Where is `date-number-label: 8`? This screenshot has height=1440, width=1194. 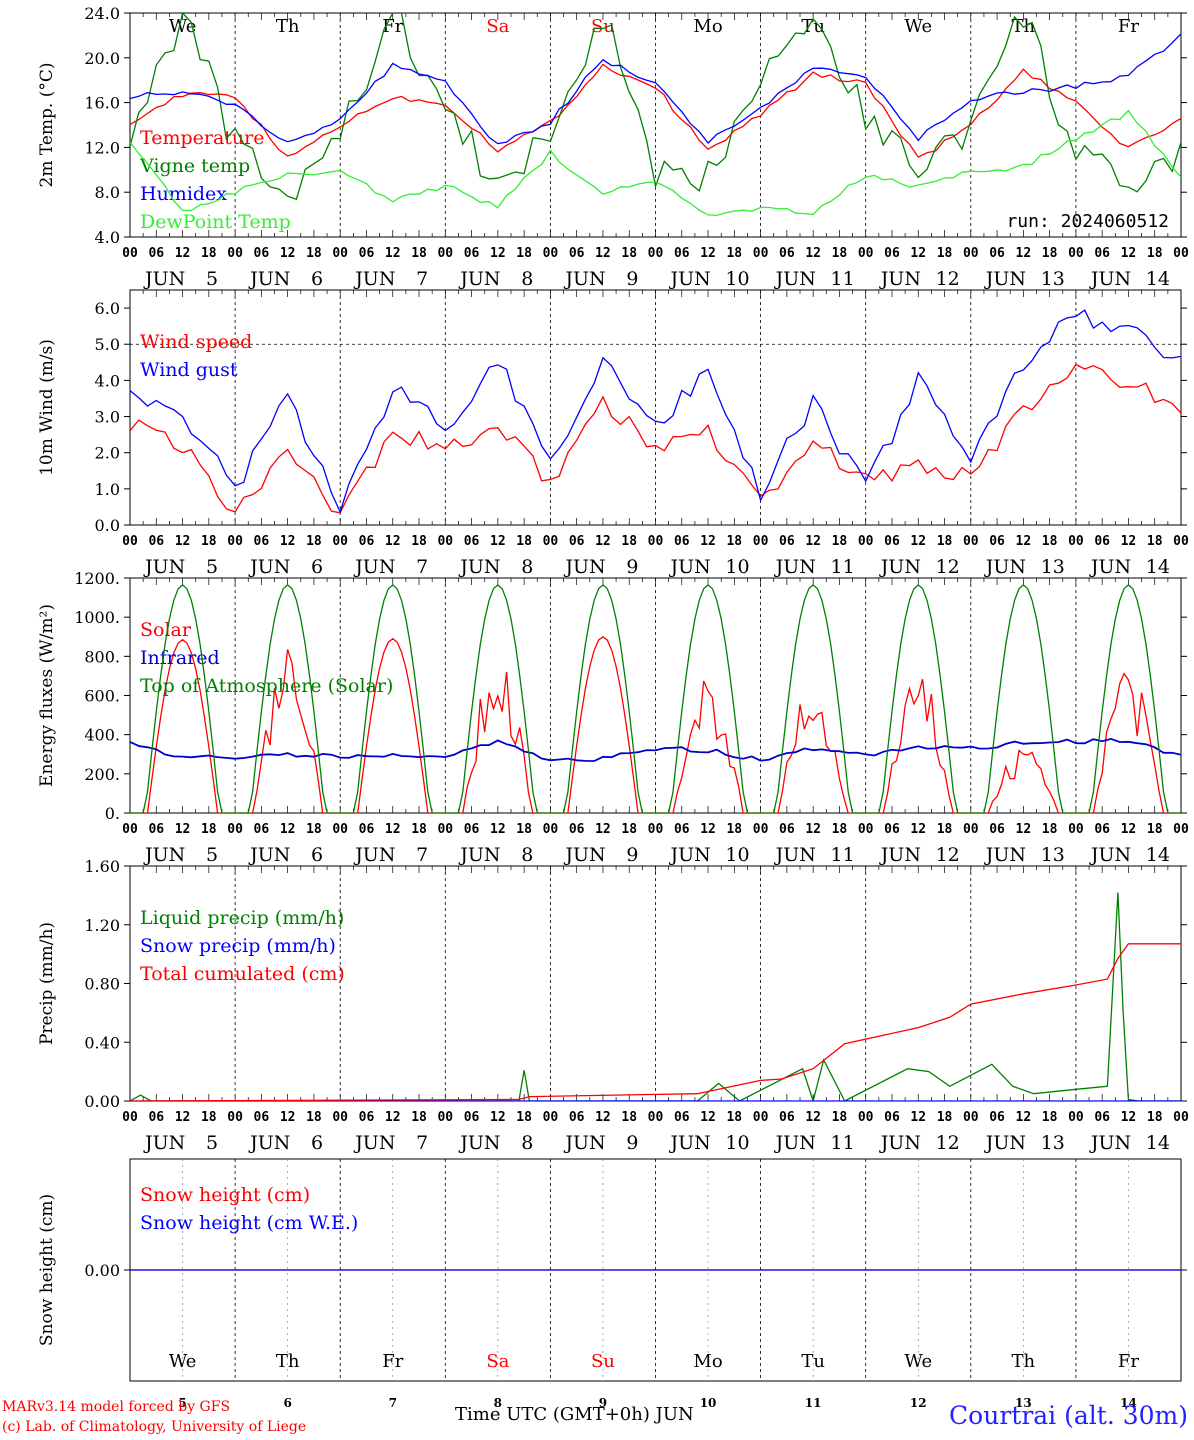 date-number-label: 8 is located at coordinates (498, 1403).